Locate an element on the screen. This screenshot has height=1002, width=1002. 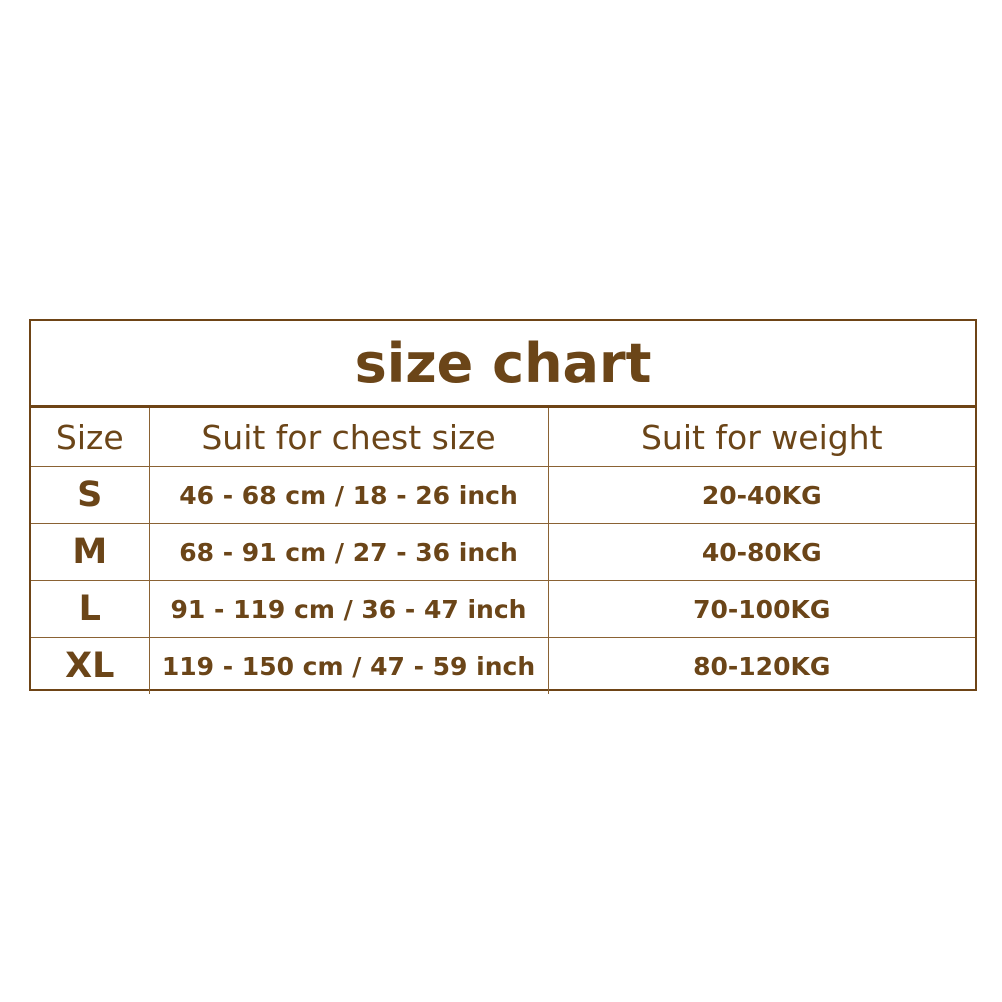
table-row: M 68 - 91 cm / 27 - 36 inch 40-80KG is located at coordinates (503, 552).